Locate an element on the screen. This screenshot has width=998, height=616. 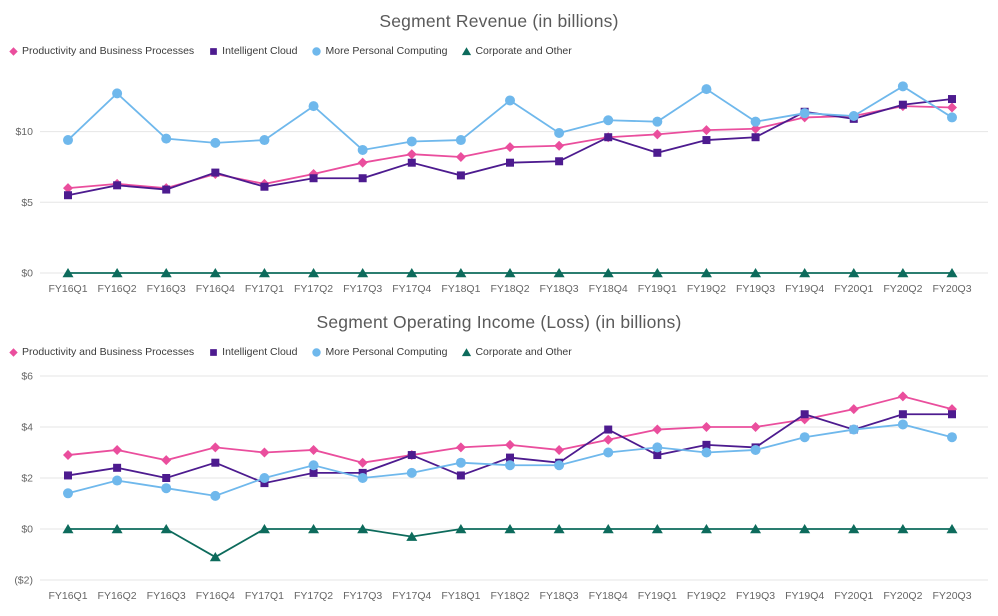
chart-title: Segment Revenue (in billions) is located at coordinates (499, 21).